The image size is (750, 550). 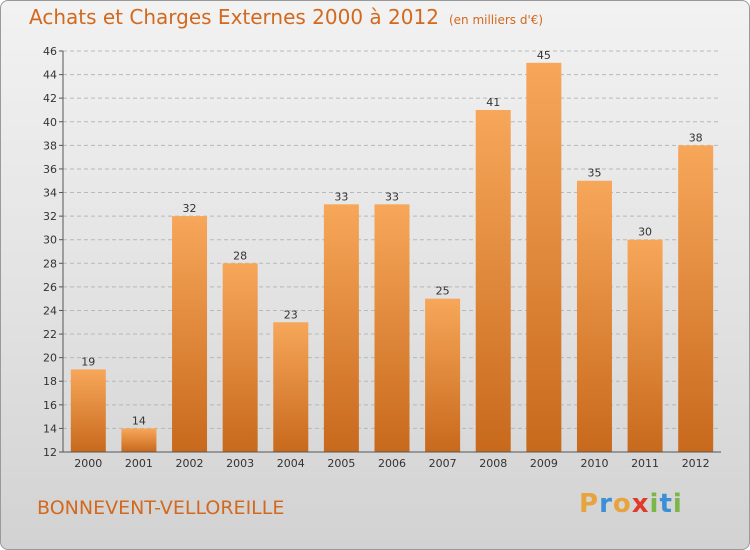 I want to click on x-tick-label-2007: 2007, so click(x=443, y=463).